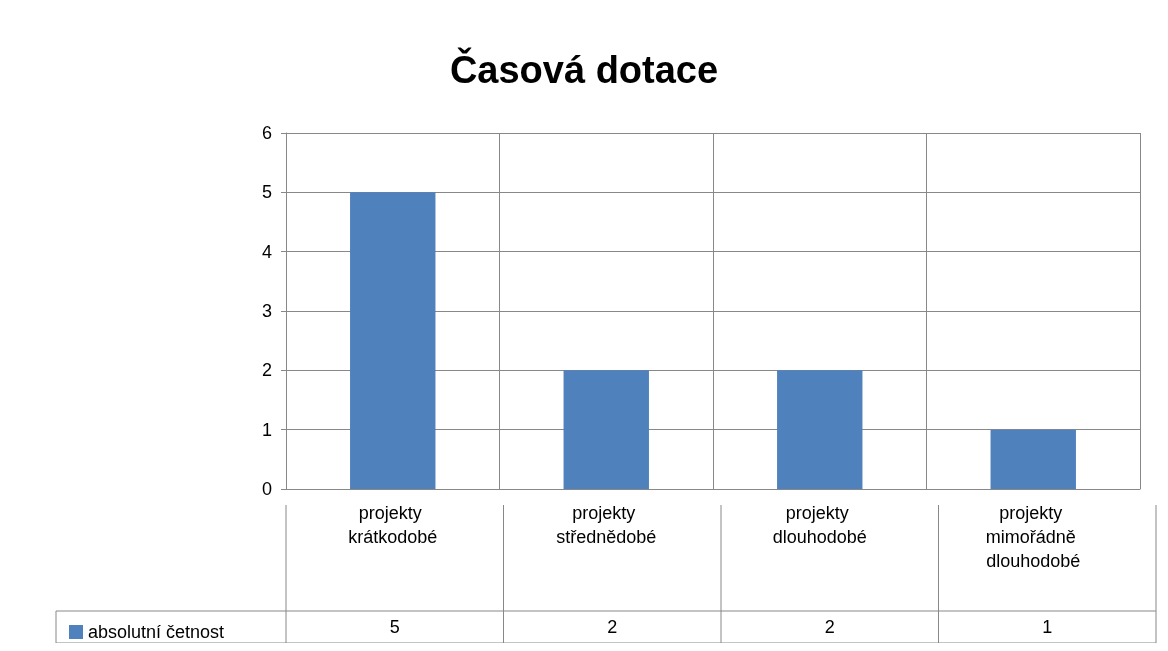  I want to click on y-tick-label: 1, so click(266, 429).